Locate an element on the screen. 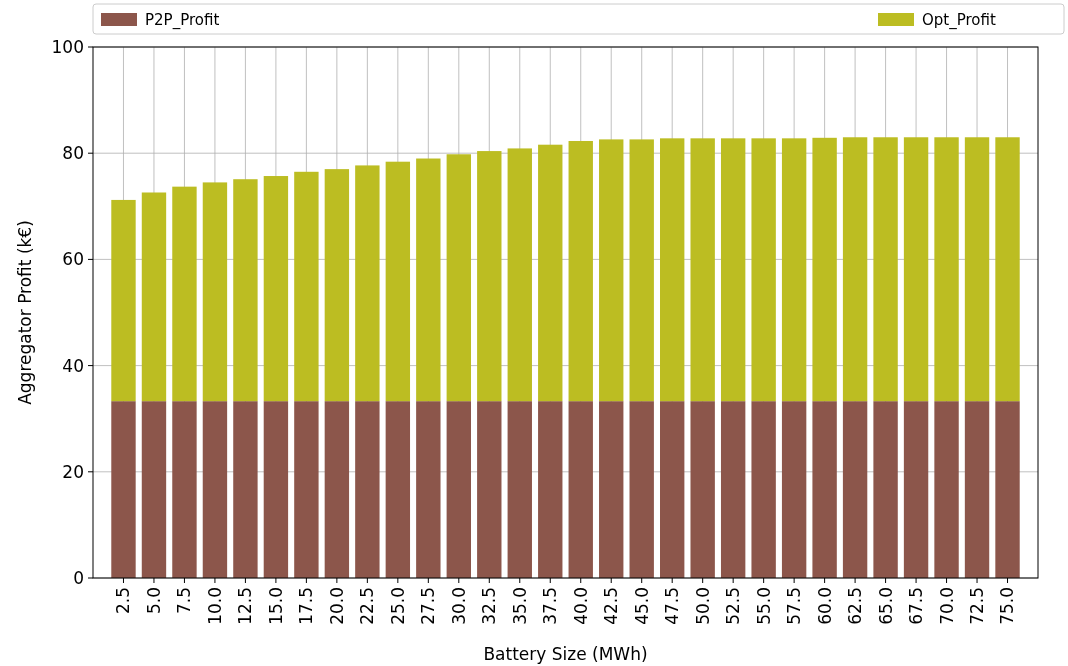 Image resolution: width=1068 pixels, height=666 pixels. x-tick-label: 25.0 is located at coordinates (397, 606).